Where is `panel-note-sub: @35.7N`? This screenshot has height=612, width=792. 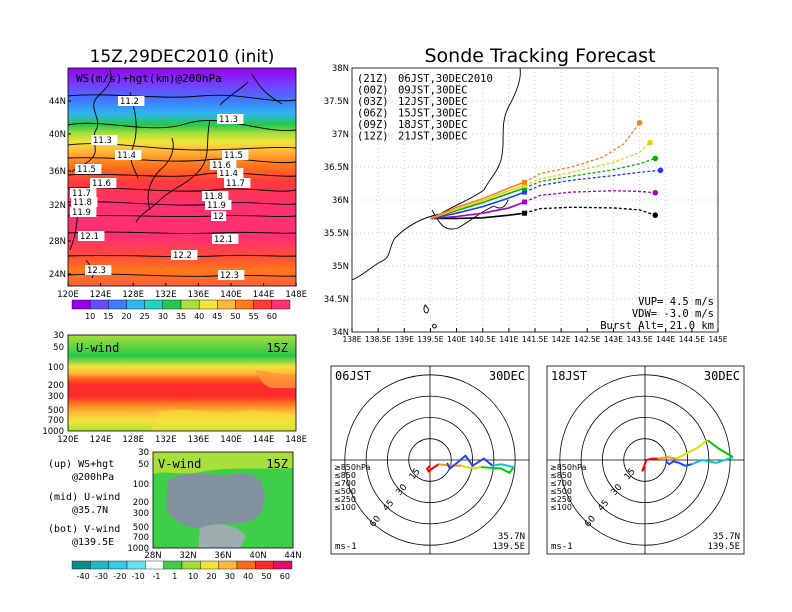
panel-note-sub: @35.7N is located at coordinates (90, 510).